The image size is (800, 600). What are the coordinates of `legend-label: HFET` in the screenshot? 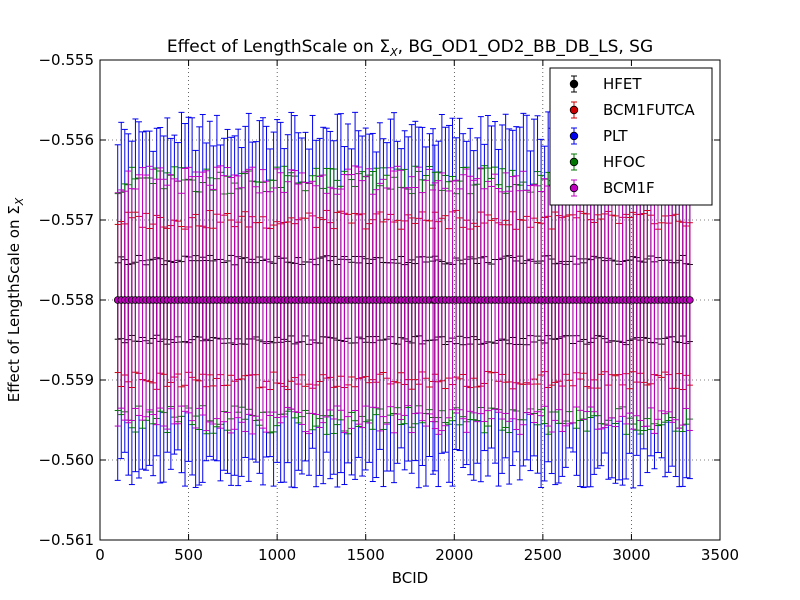 It's located at (622, 84).